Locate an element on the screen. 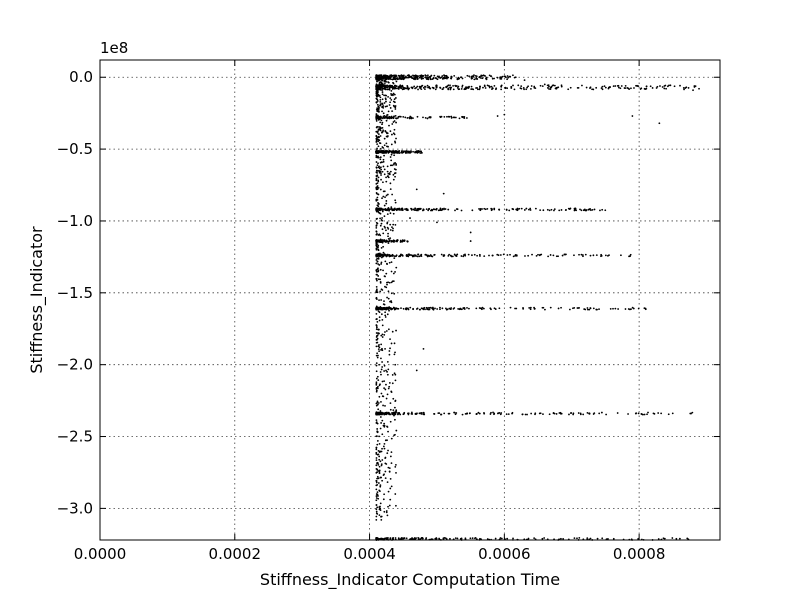 Image resolution: width=800 pixels, height=600 pixels. y-tick-label: −3.0 is located at coordinates (75, 508).